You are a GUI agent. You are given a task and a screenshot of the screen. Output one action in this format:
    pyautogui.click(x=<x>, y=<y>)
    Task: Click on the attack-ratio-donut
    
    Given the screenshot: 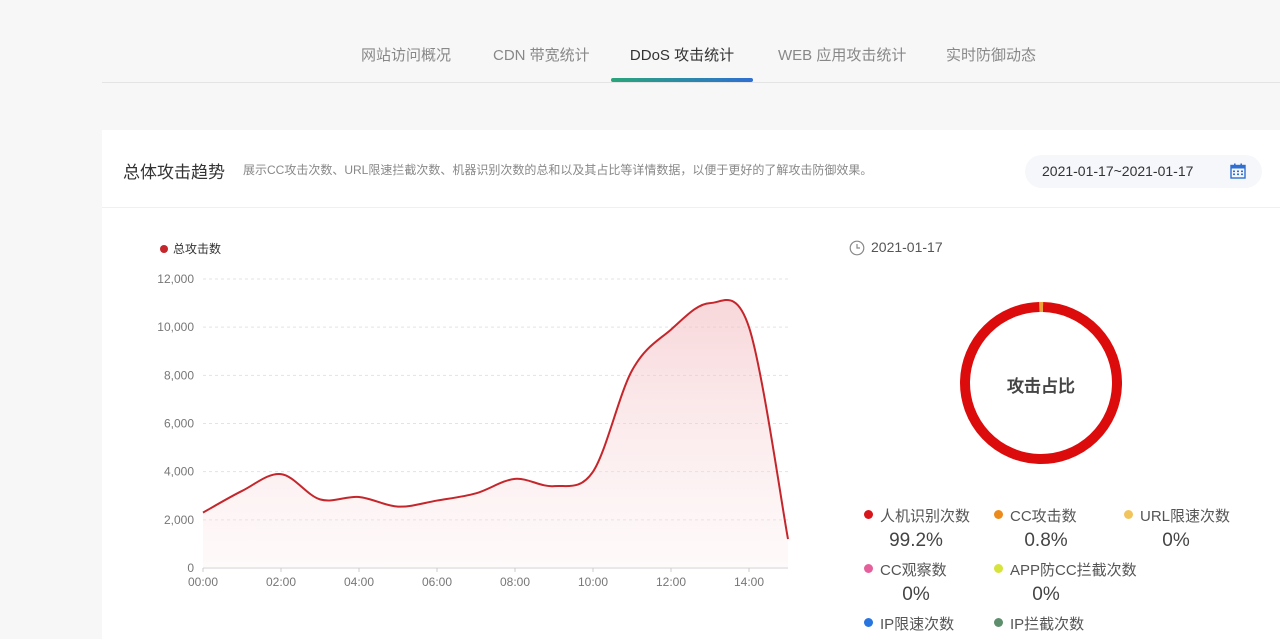 What is the action you would take?
    pyautogui.click(x=1041, y=383)
    